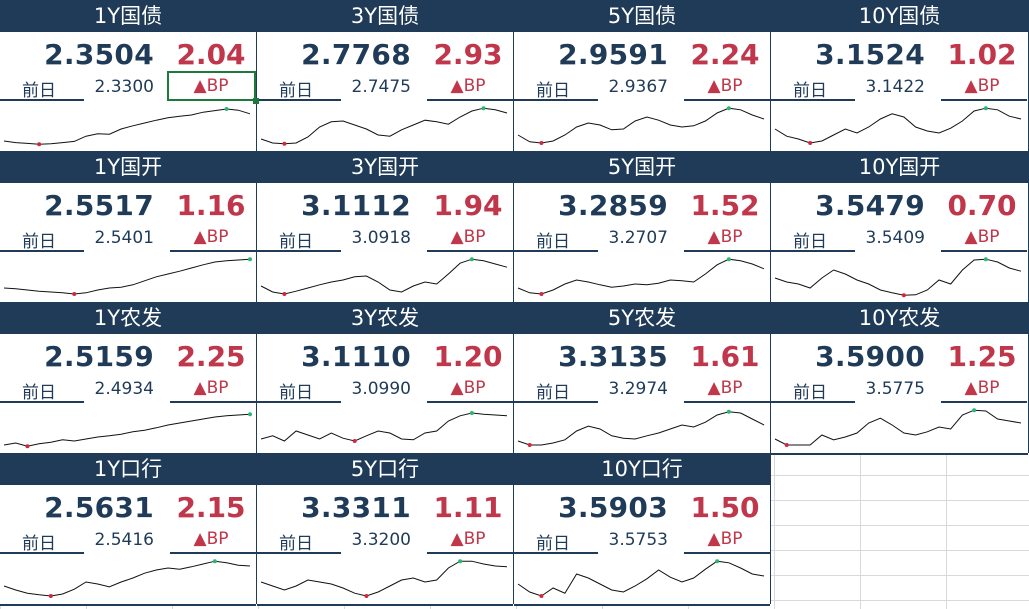 The height and width of the screenshot is (609, 1029). Describe the element at coordinates (613, 54) in the screenshot. I see `current-yield: 2.9591` at that location.